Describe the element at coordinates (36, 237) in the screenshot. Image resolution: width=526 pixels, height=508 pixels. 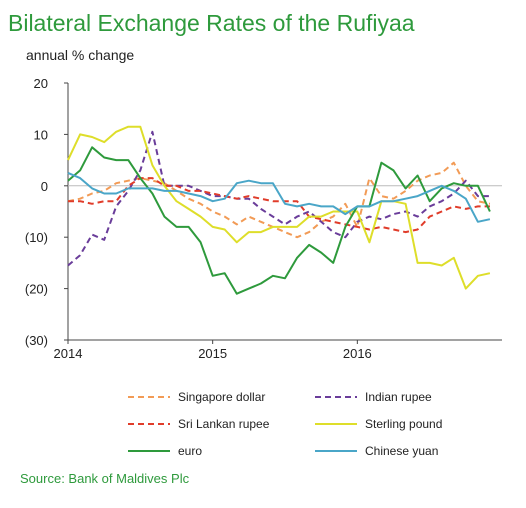
I see `y-tick-label: (10)` at that location.